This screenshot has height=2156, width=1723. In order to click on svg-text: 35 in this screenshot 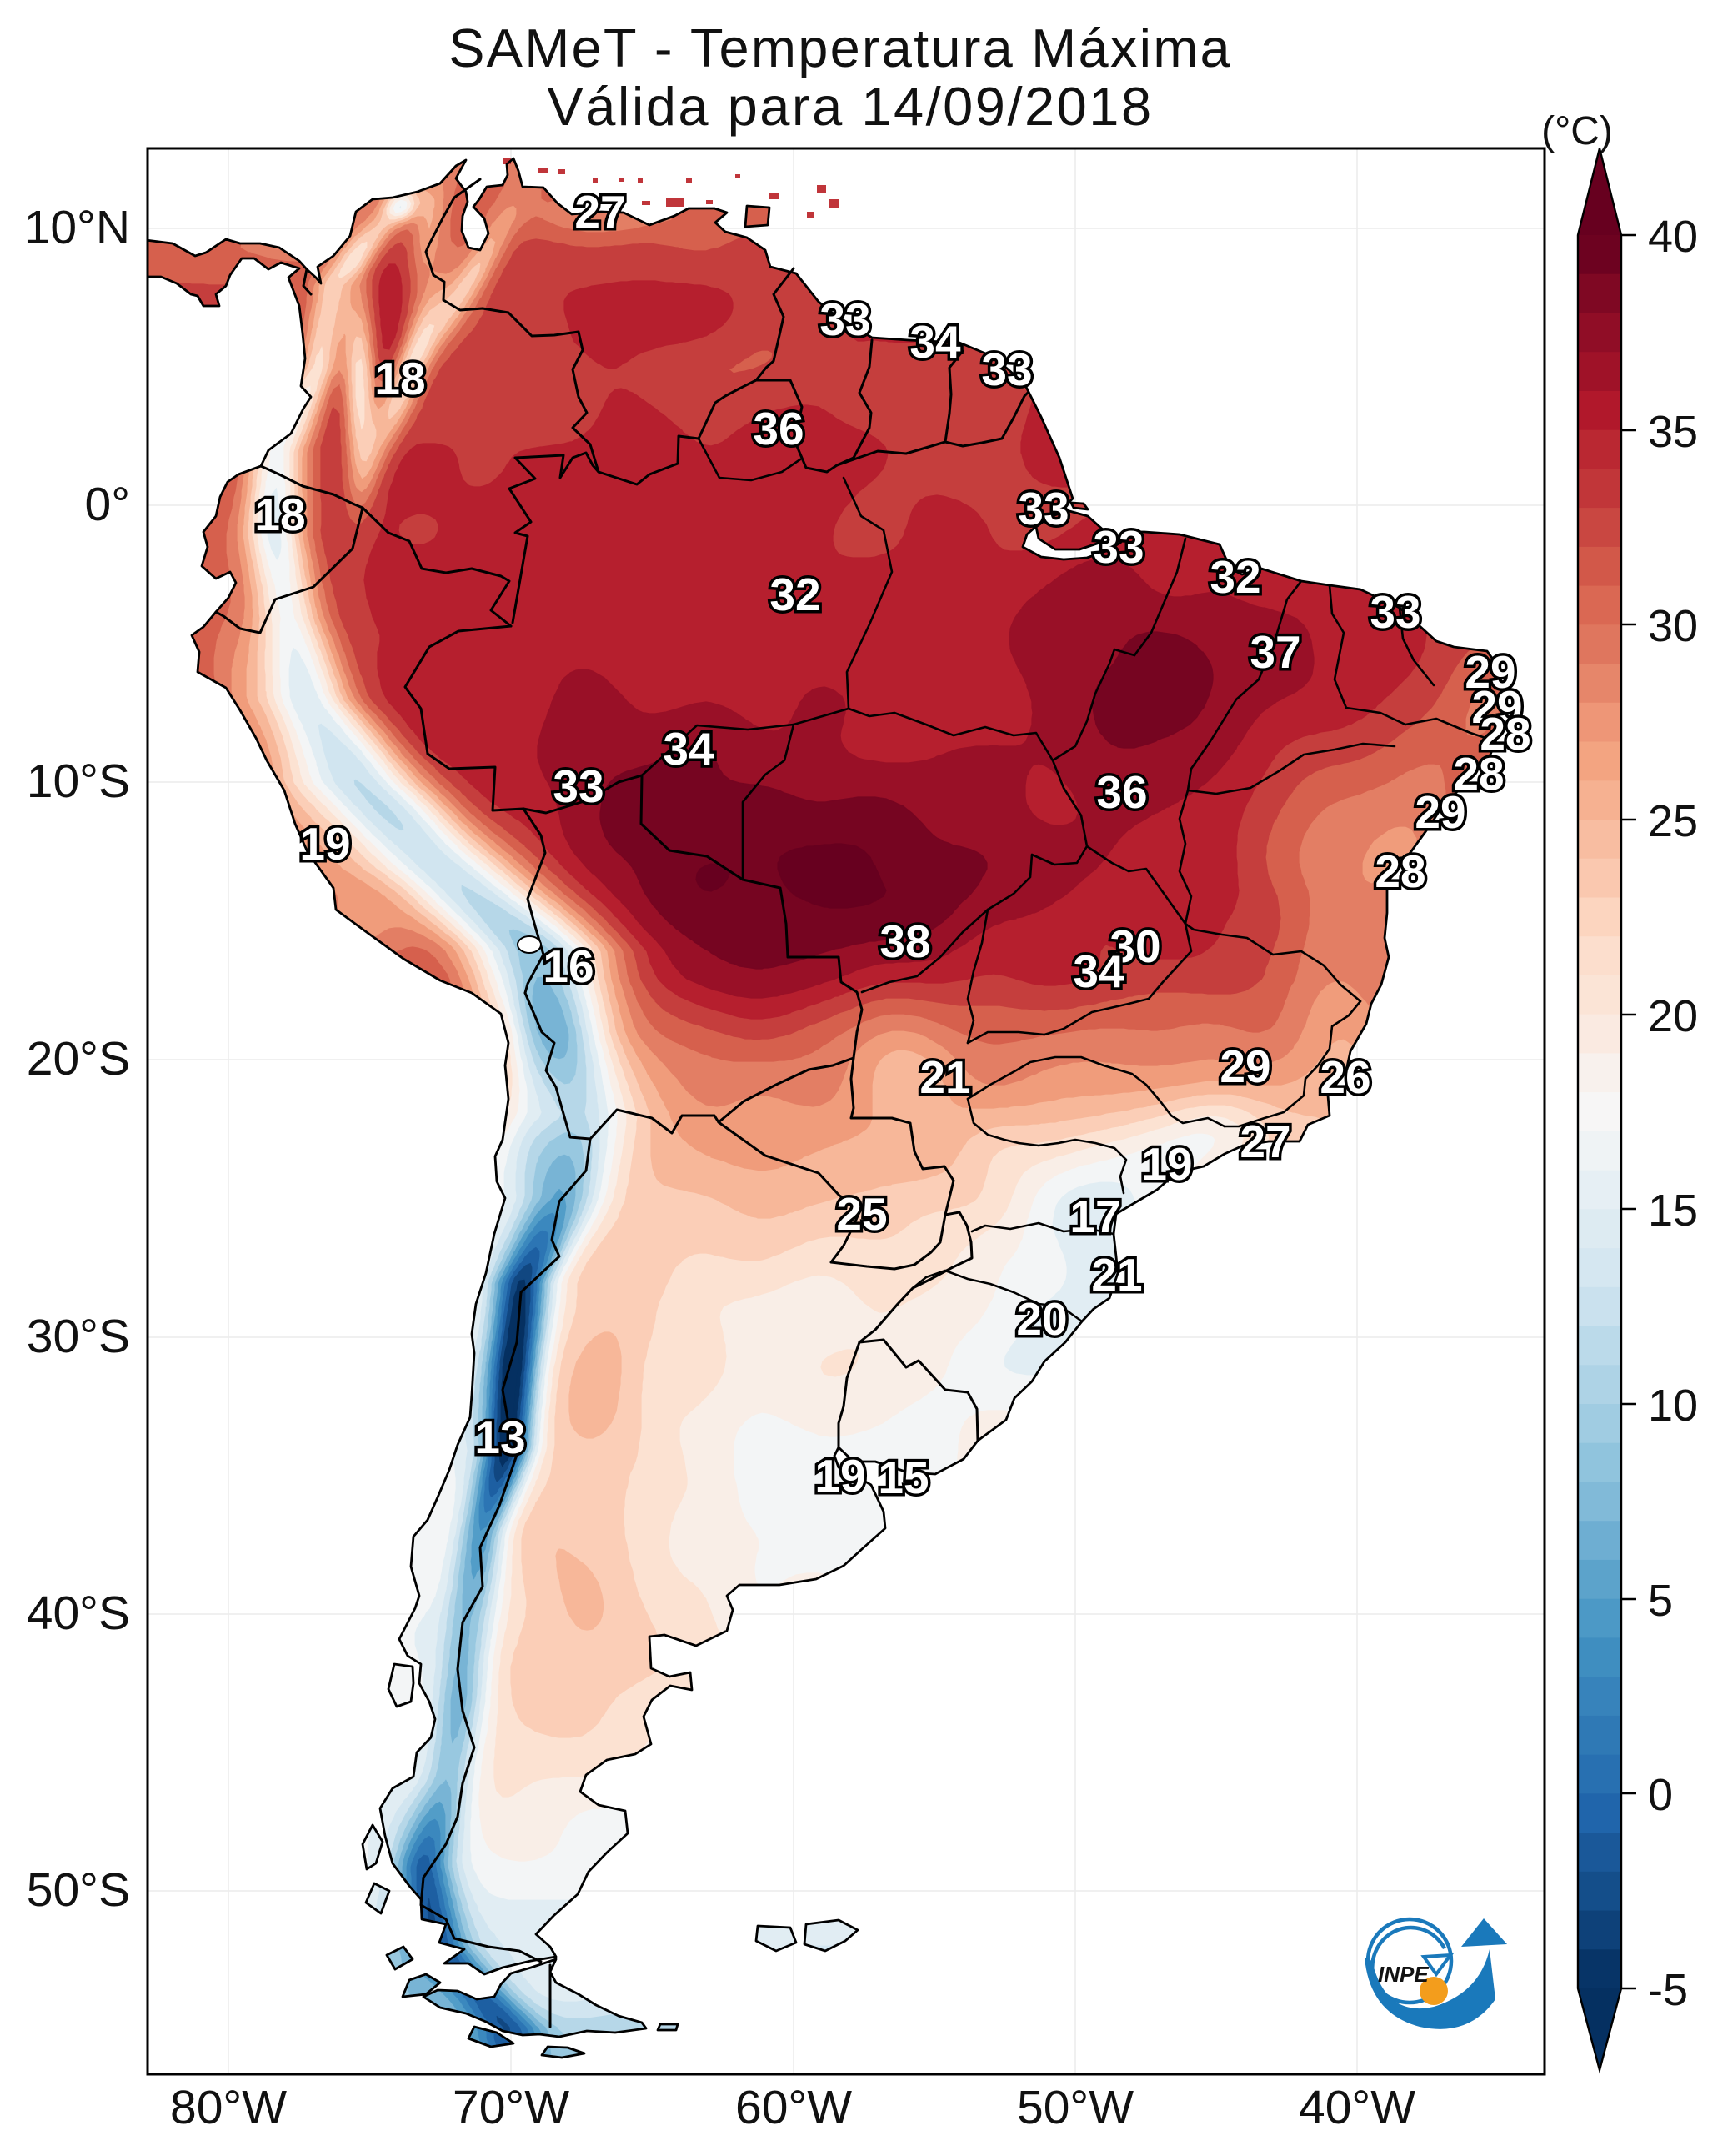, I will do `click(1673, 432)`.